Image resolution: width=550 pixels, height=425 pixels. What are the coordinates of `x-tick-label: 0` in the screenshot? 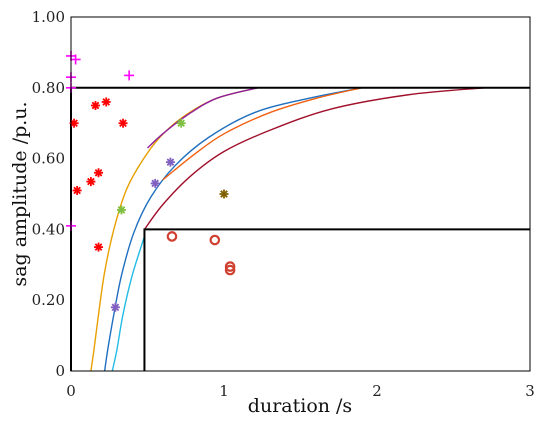 It's located at (71, 391).